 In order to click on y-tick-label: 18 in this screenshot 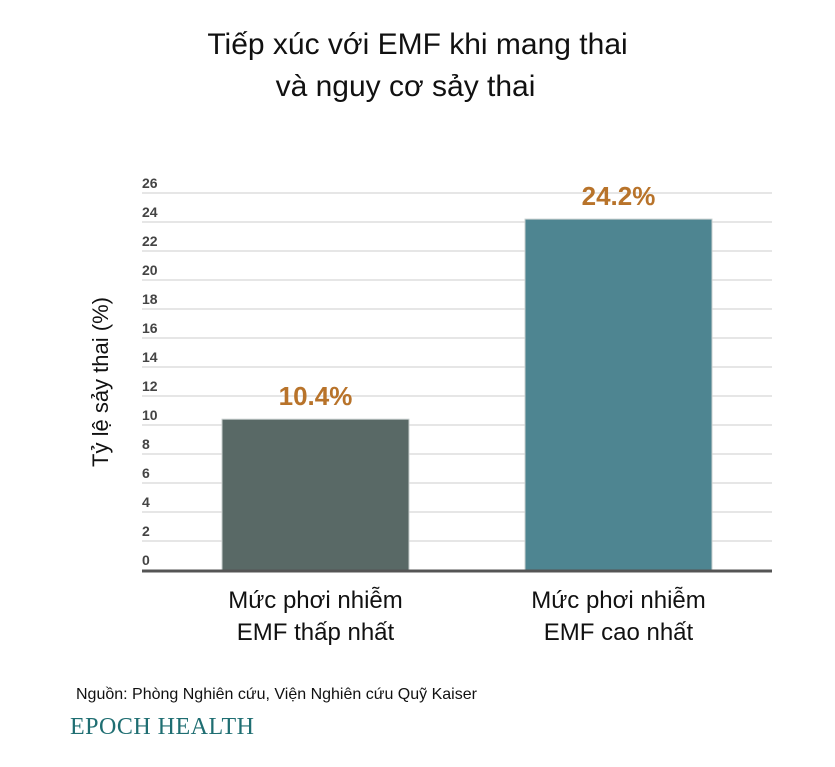, I will do `click(150, 299)`.